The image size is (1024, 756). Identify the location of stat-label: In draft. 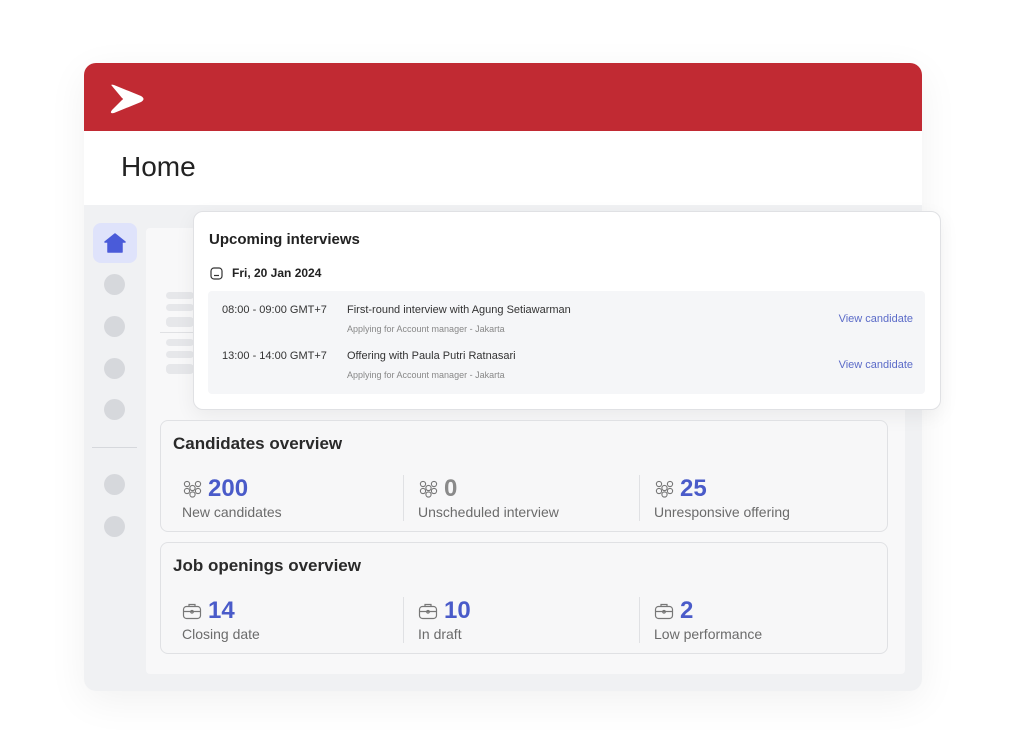
(440, 634).